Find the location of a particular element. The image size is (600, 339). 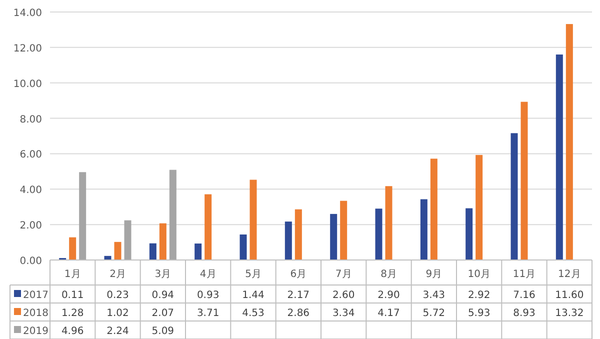

y-tick-label: 12.00 is located at coordinates (27, 48).